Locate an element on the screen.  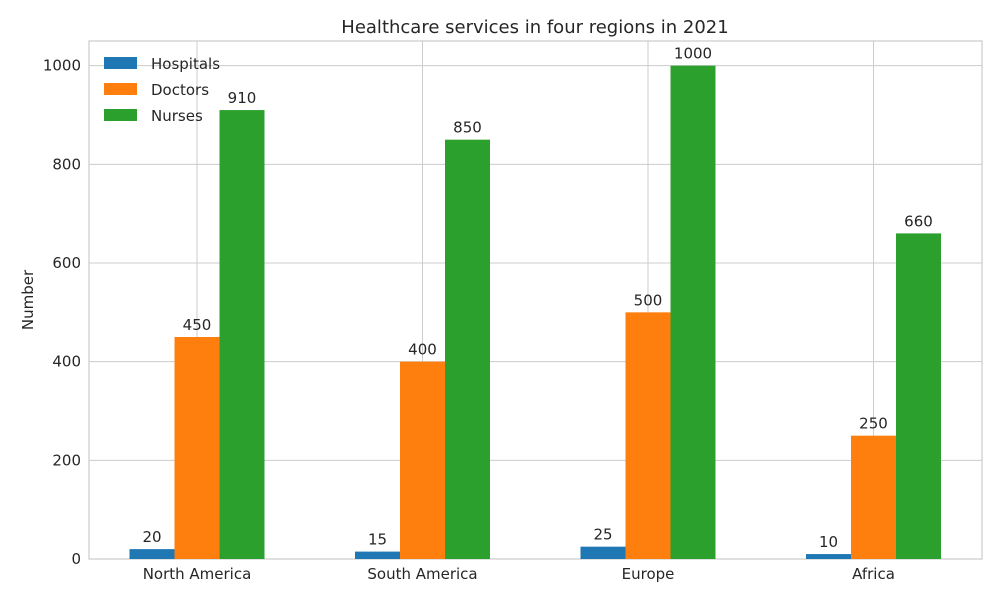
data-label: 850 is located at coordinates (467, 128).